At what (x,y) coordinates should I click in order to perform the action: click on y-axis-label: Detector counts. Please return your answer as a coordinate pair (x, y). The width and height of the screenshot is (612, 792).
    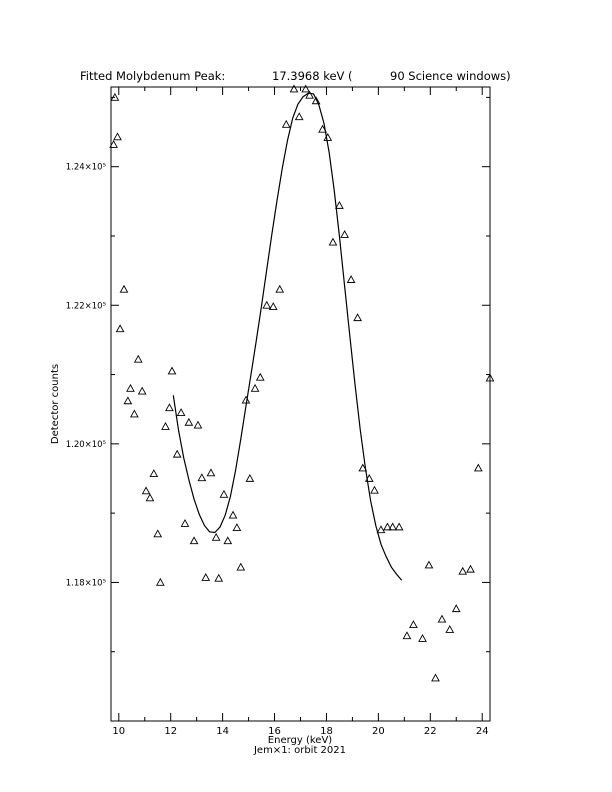
    Looking at the image, I should click on (55, 404).